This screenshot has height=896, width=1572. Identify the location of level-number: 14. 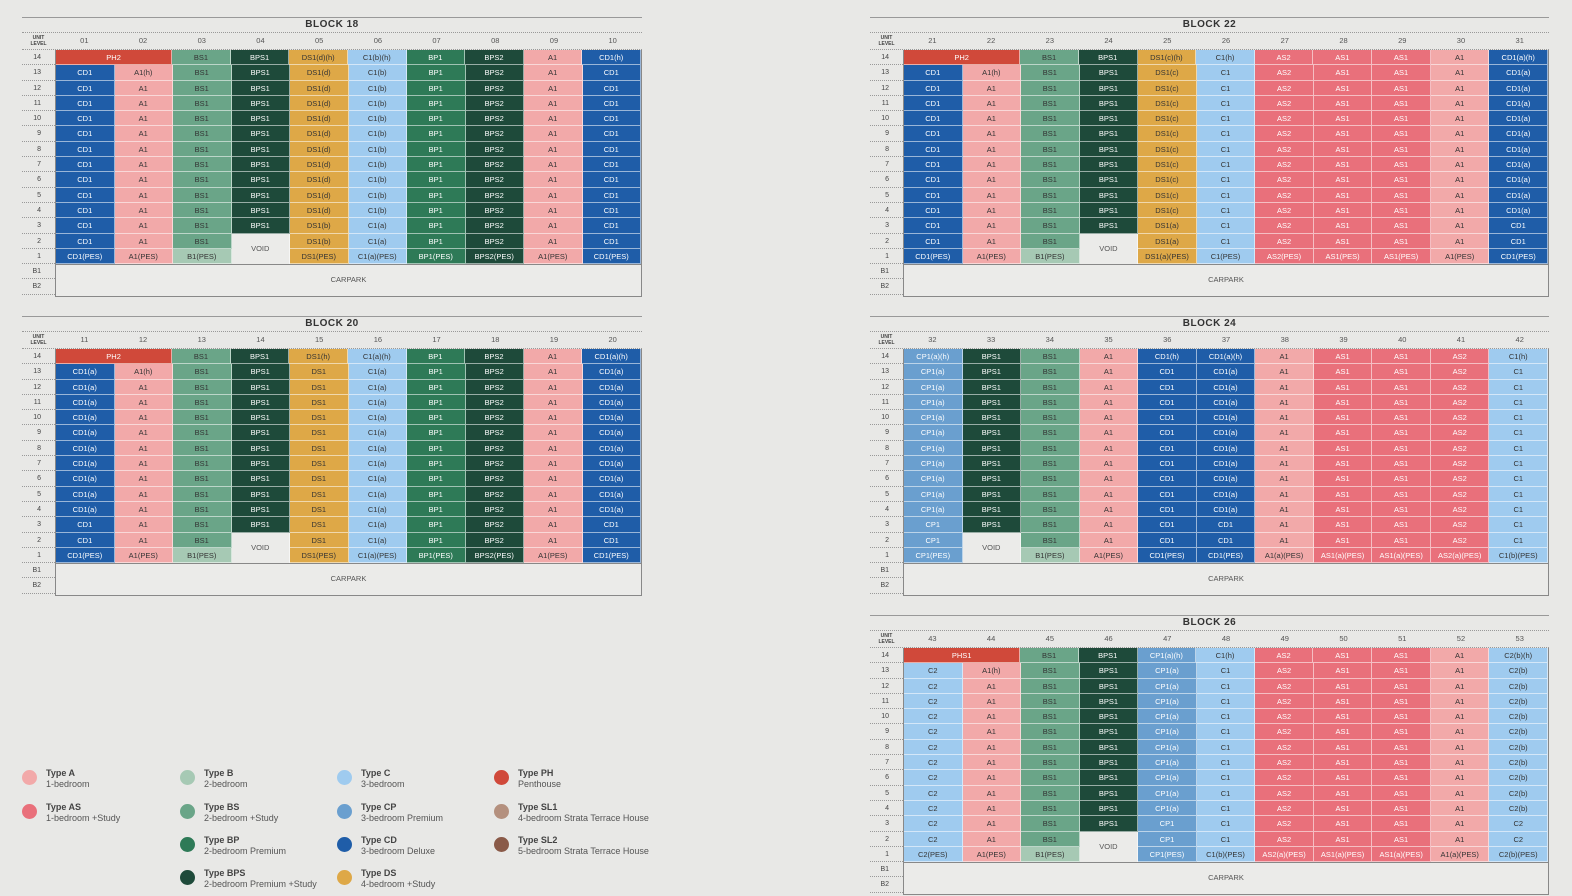
(886, 58).